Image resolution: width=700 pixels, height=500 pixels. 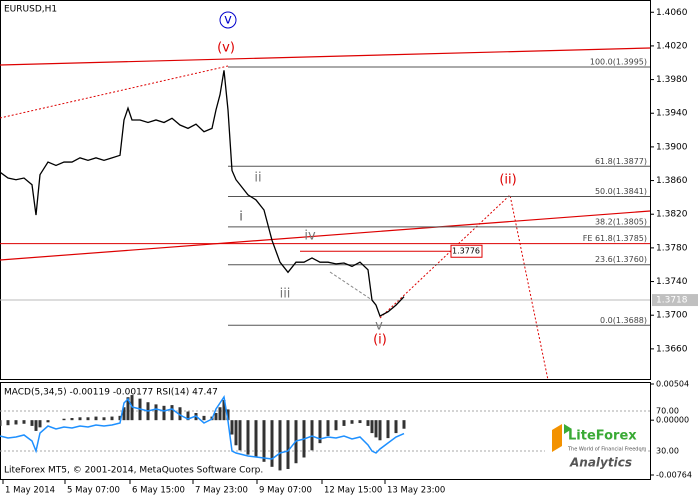 I want to click on y-tick-label: 1.3700, so click(x=672, y=316).